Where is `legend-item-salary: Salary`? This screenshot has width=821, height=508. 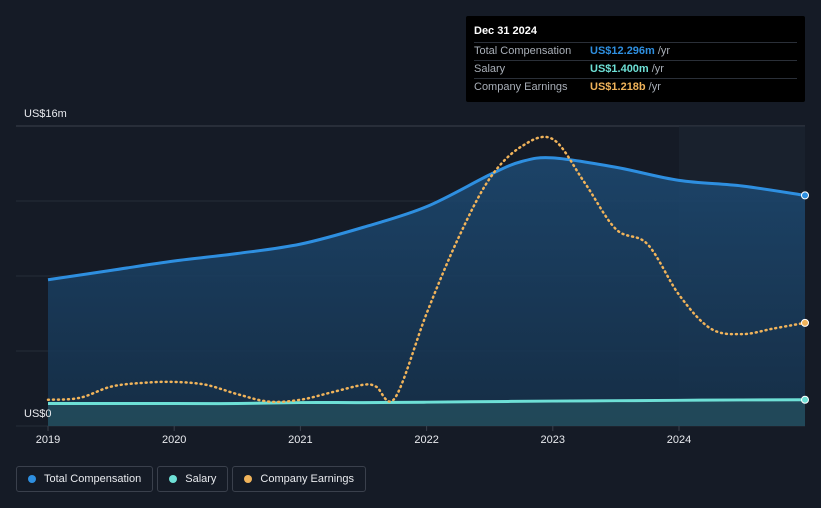
legend-item-salary: Salary is located at coordinates (193, 479).